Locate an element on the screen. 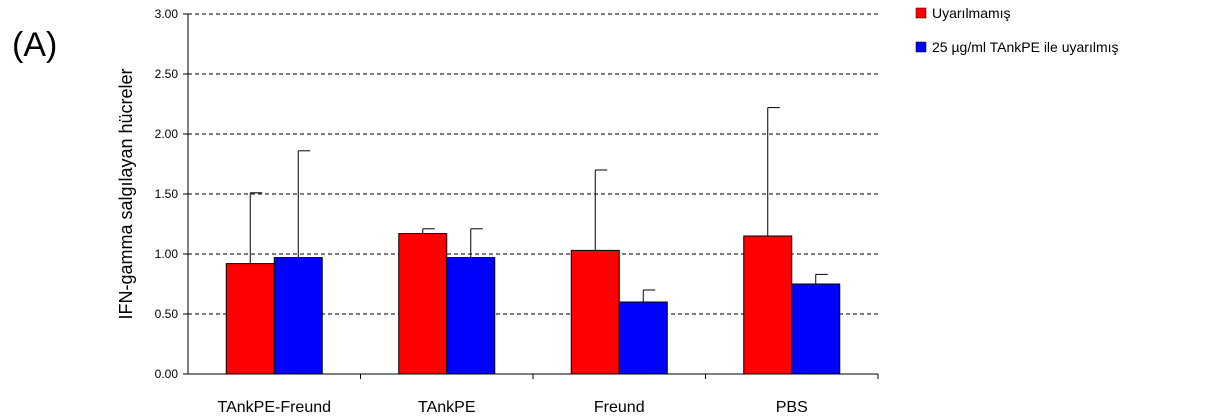 This screenshot has width=1229, height=419. y-tick-label: 1.00 is located at coordinates (167, 254).